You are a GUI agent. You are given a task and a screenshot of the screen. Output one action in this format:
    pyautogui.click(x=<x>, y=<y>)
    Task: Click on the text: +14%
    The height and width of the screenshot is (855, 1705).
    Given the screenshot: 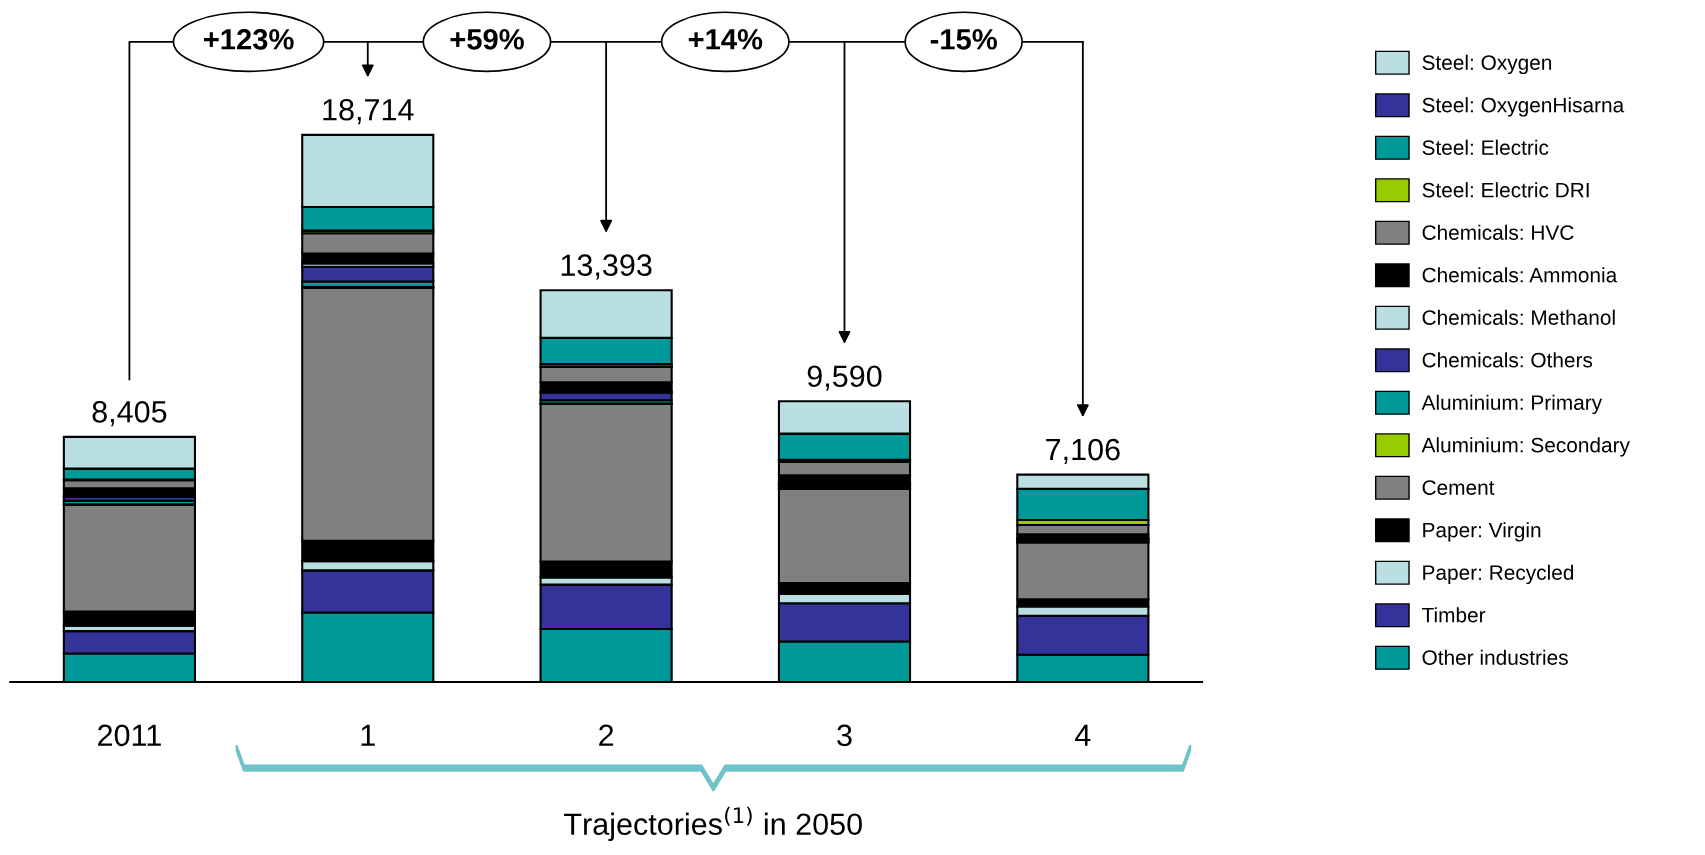 What is the action you would take?
    pyautogui.click(x=725, y=39)
    